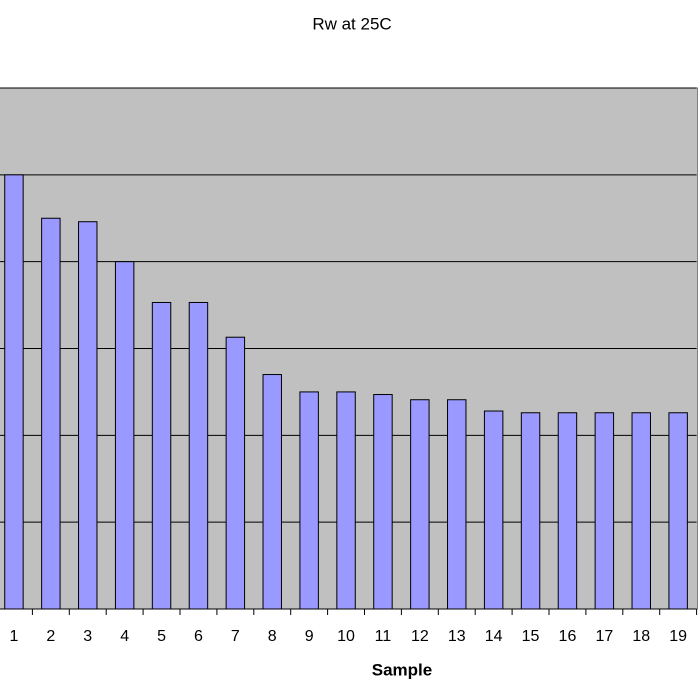 Image resolution: width=700 pixels, height=700 pixels. What do you see at coordinates (420, 636) in the screenshot?
I see `x-tick-label: 12` at bounding box center [420, 636].